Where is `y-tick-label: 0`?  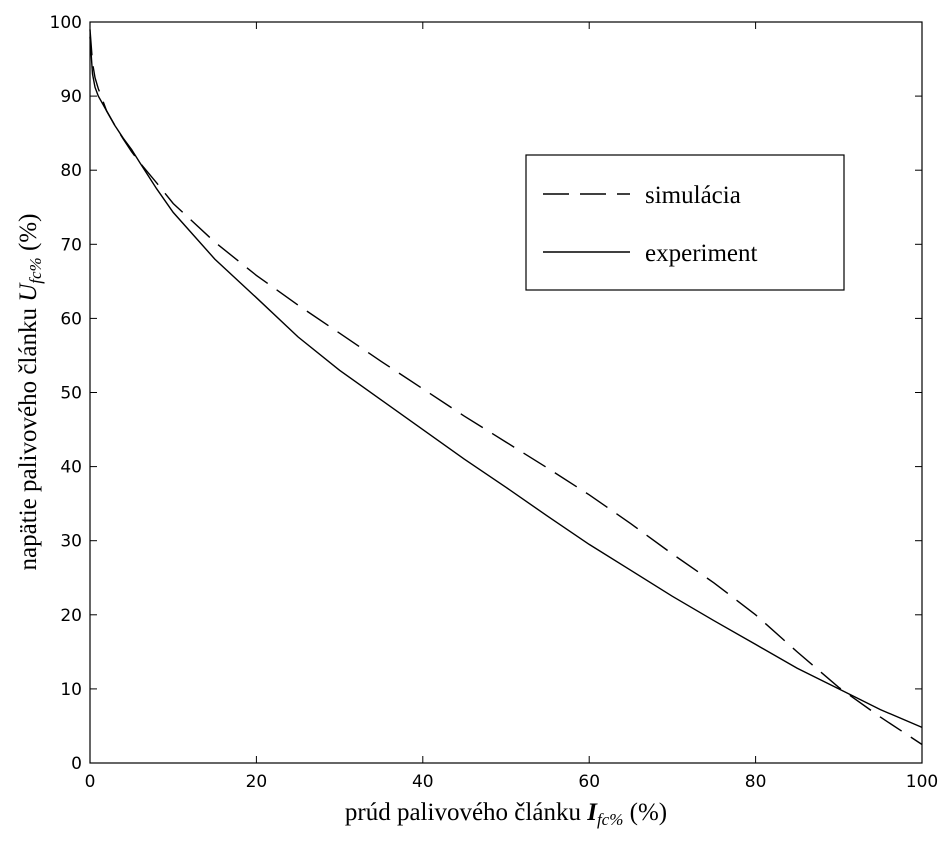 y-tick-label: 0 is located at coordinates (76, 764).